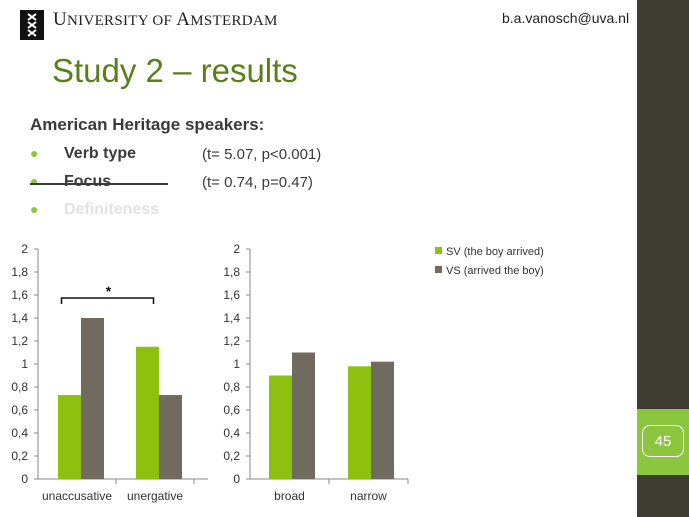 This screenshot has width=689, height=517. Describe the element at coordinates (112, 209) in the screenshot. I see `bullet-label-definiteness: Definiteness` at that location.